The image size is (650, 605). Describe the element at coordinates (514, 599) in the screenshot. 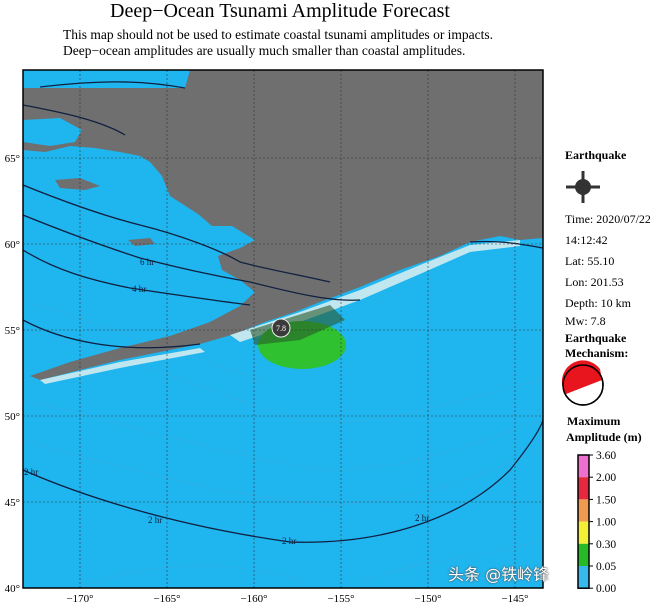

I see `lon-tick: −145°` at that location.